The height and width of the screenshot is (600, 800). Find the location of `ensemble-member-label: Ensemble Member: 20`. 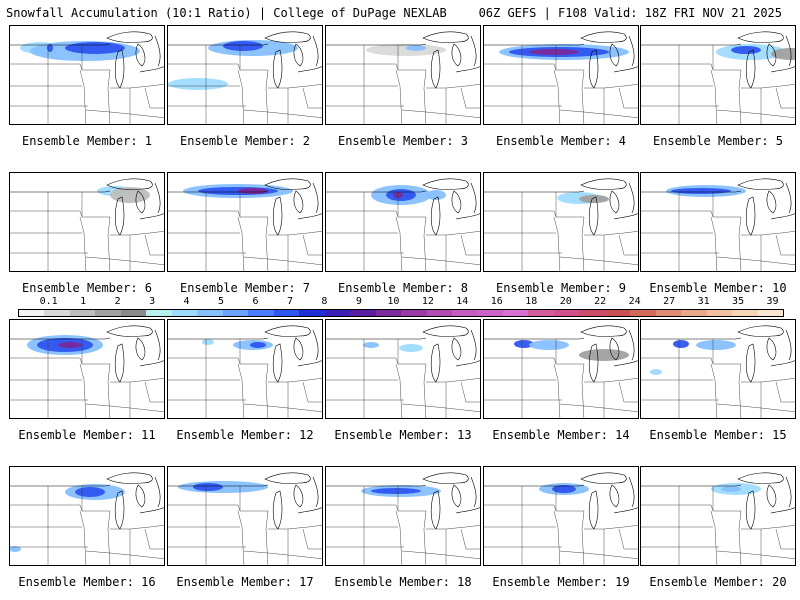

ensemble-member-label: Ensemble Member: 20 is located at coordinates (718, 582).